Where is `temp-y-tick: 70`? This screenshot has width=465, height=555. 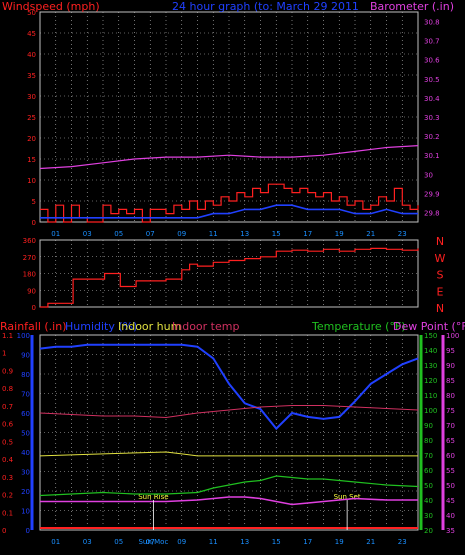 temp-y-tick: 70 is located at coordinates (428, 456).